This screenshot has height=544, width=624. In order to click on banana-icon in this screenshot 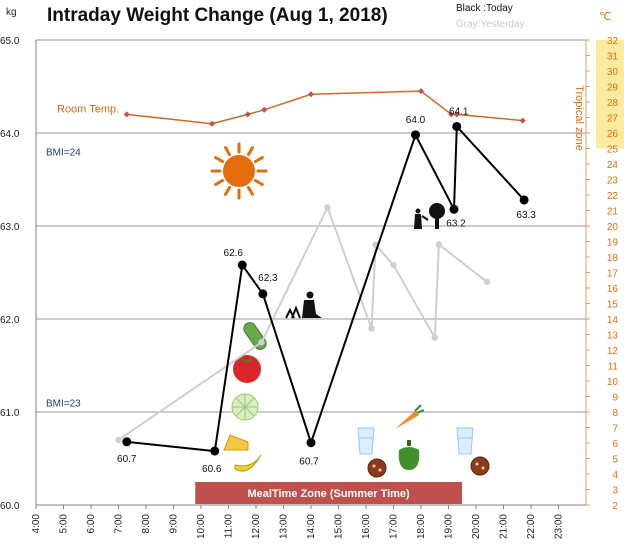, I will do `click(248, 463)`.